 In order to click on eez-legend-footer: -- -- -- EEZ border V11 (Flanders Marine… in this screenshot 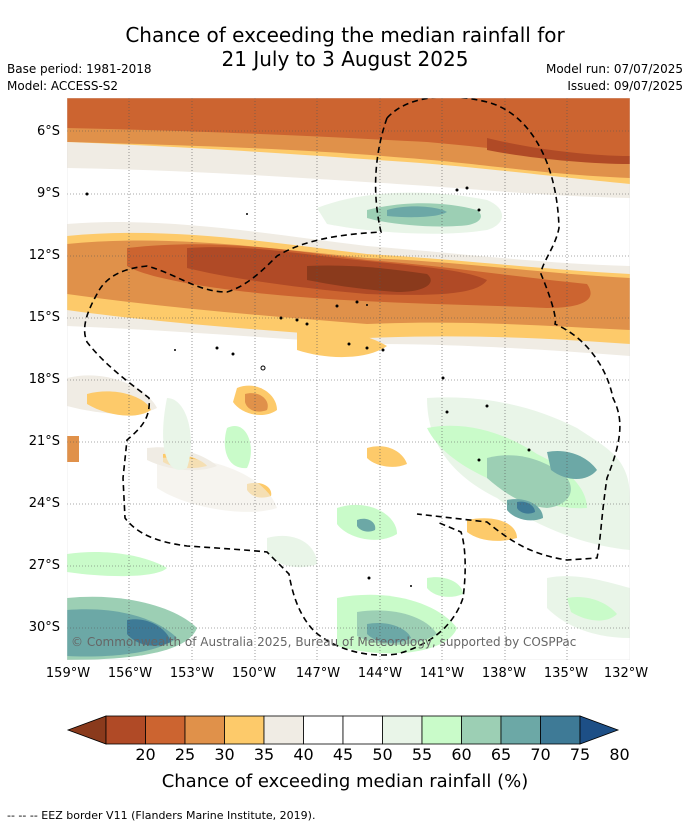, I will do `click(161, 815)`.